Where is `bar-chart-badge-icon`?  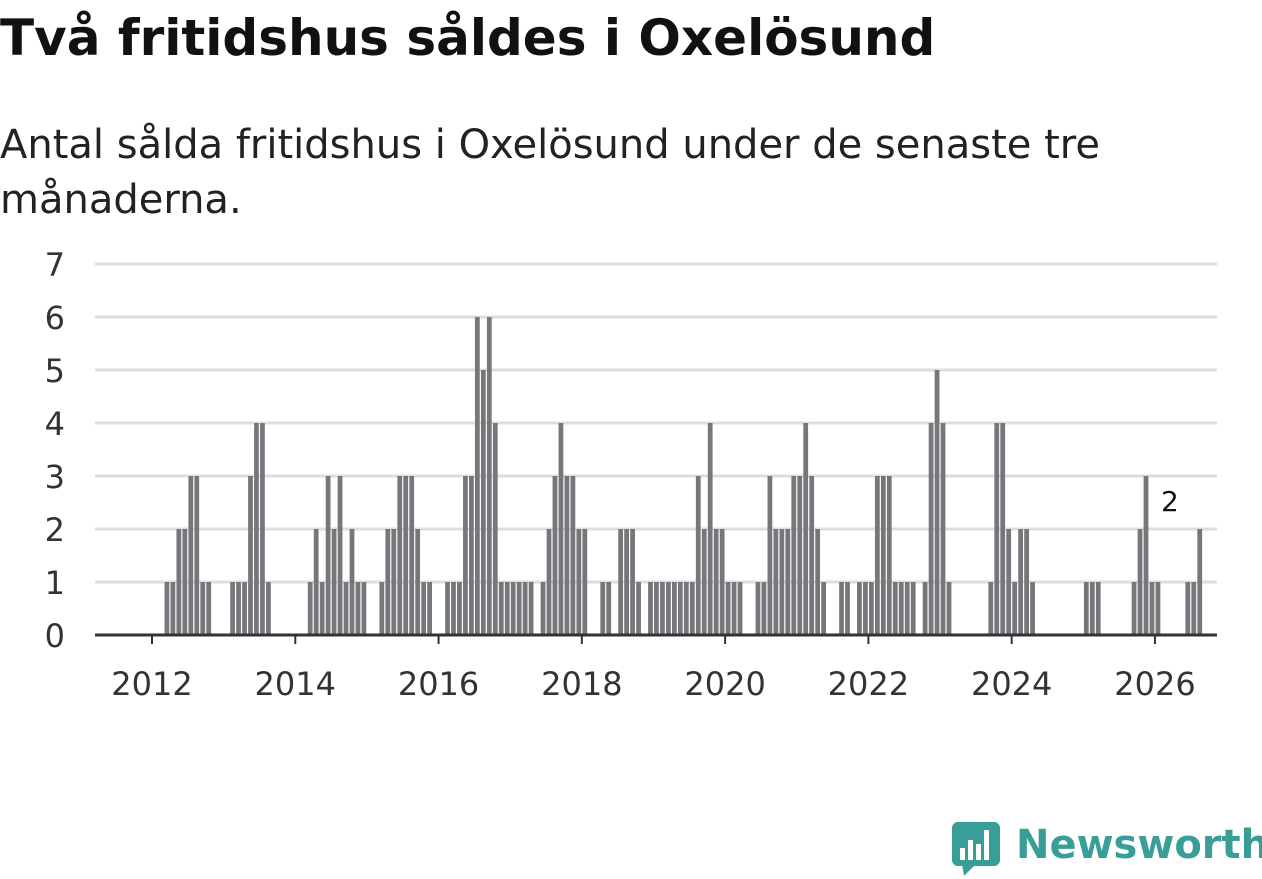 bar-chart-badge-icon is located at coordinates (976, 849).